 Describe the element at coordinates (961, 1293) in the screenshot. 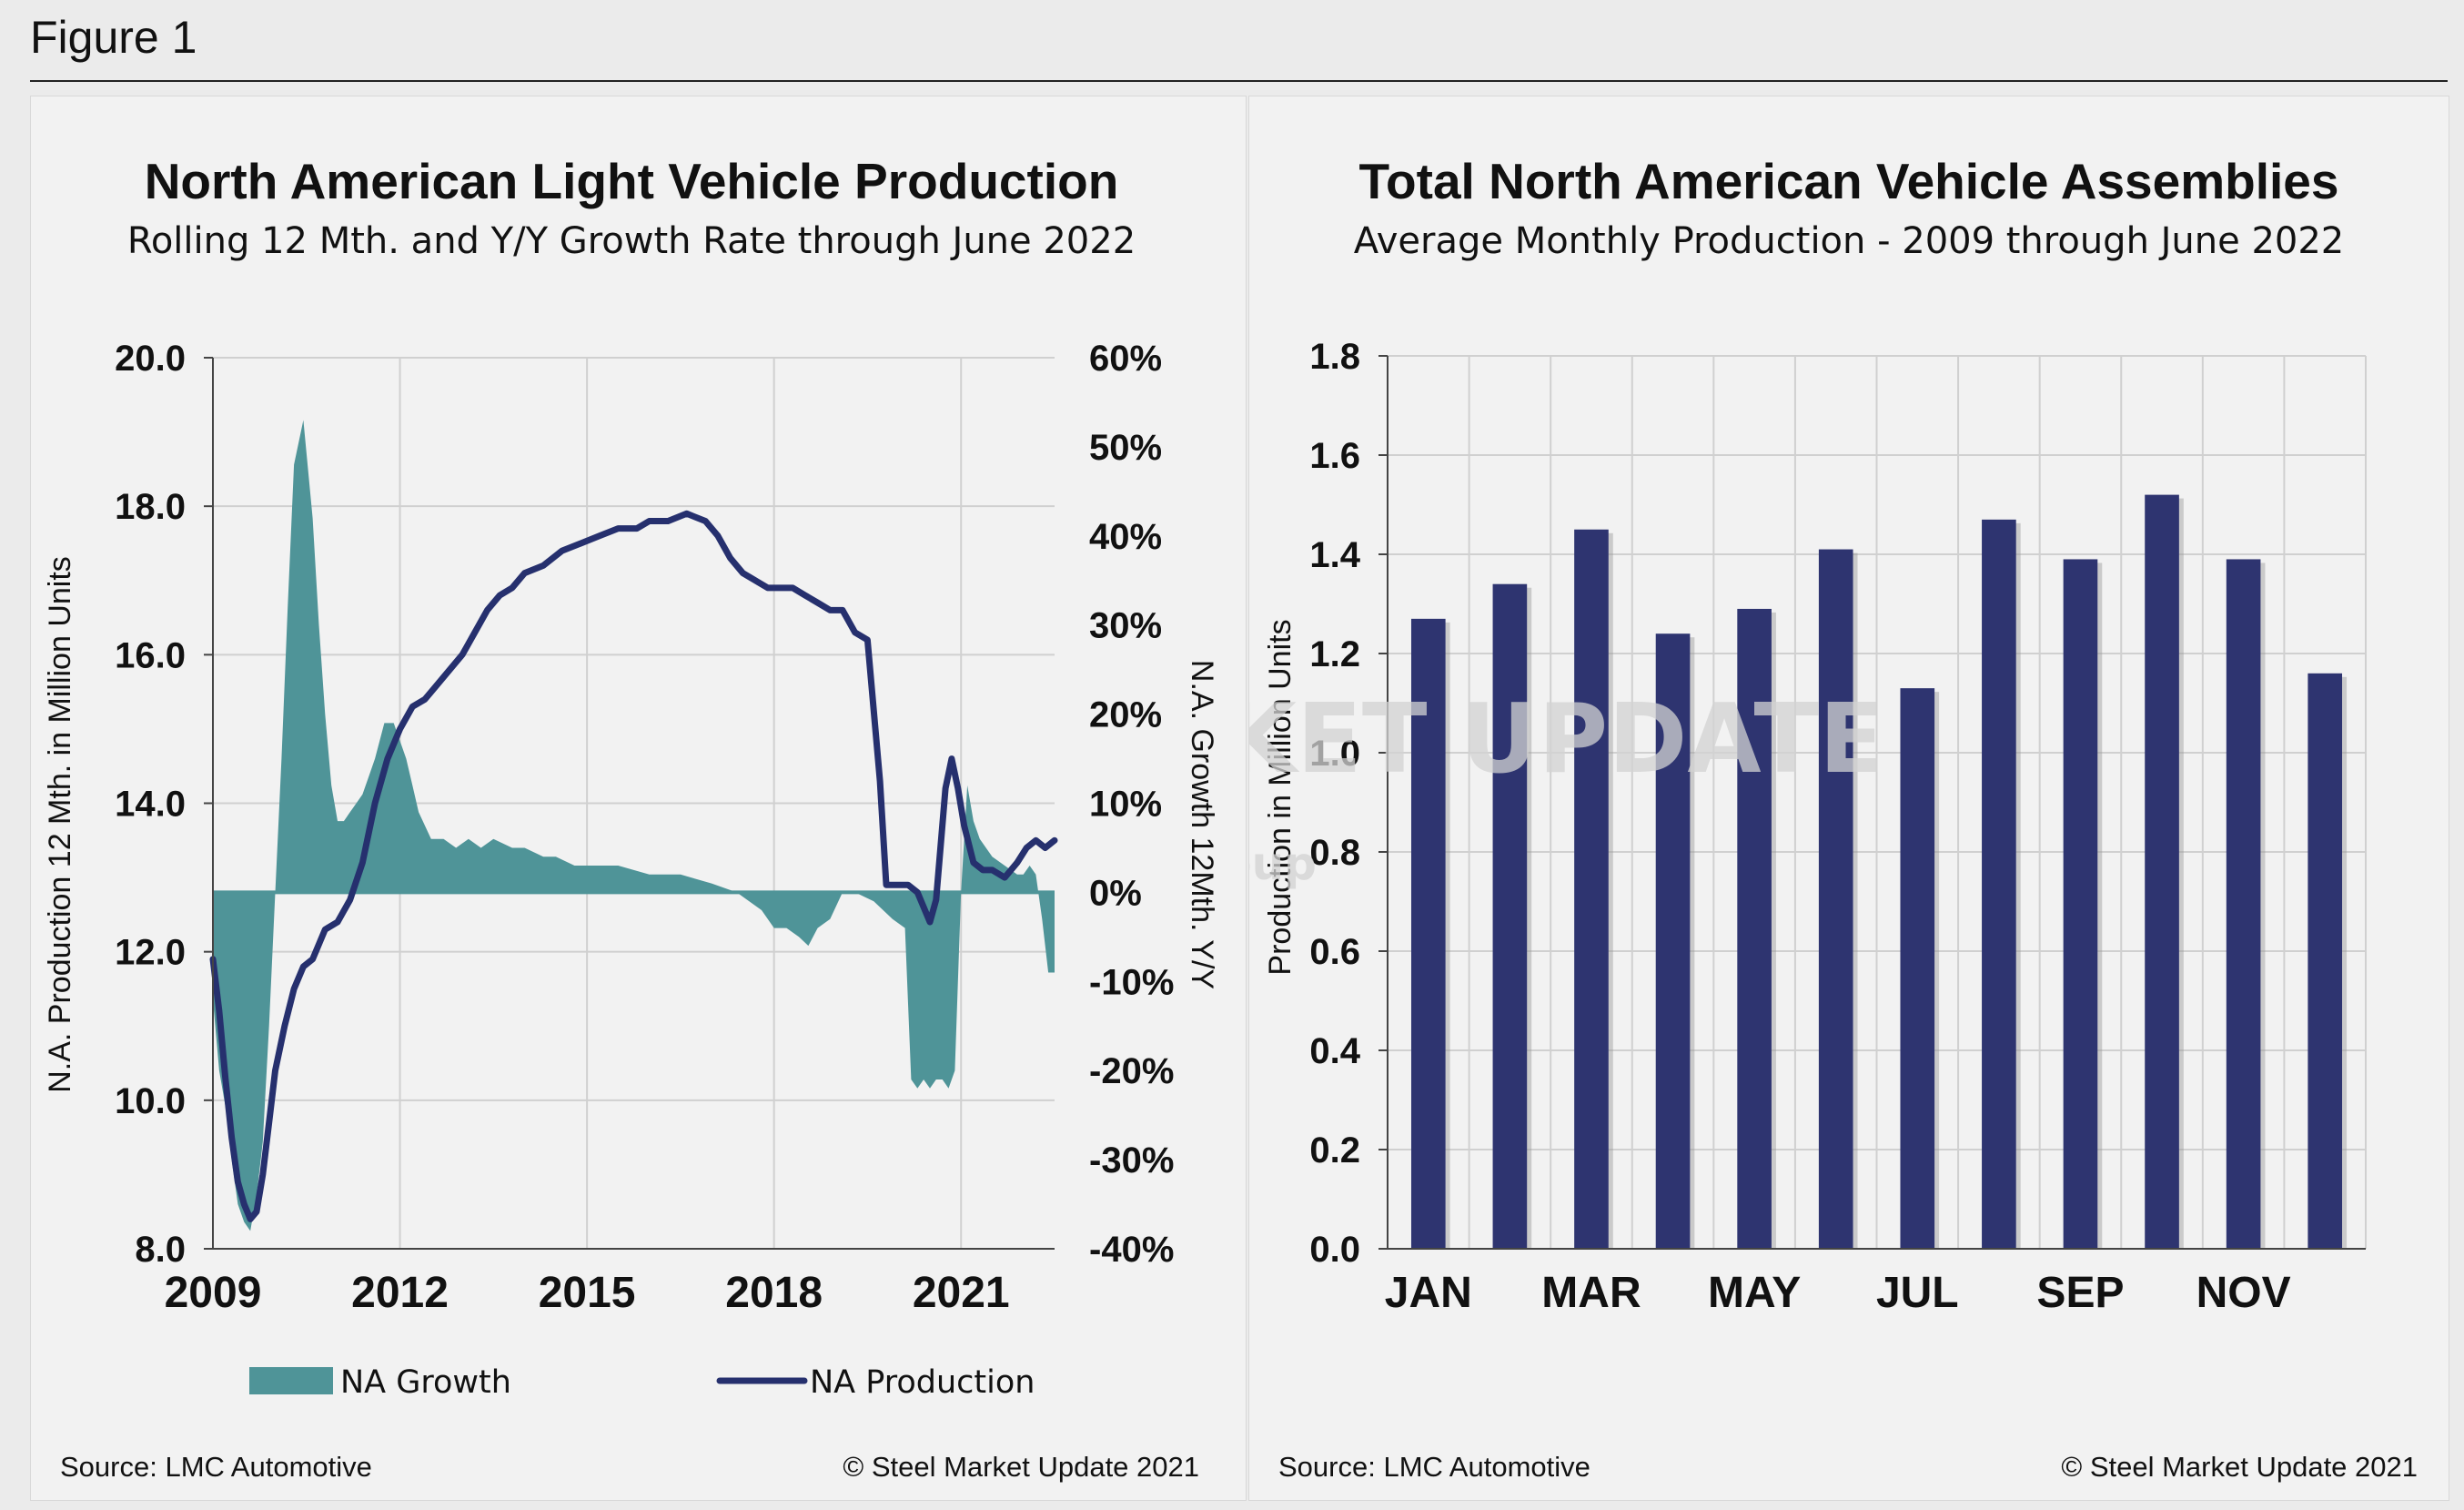

I see `x-tick-label: 2021` at that location.